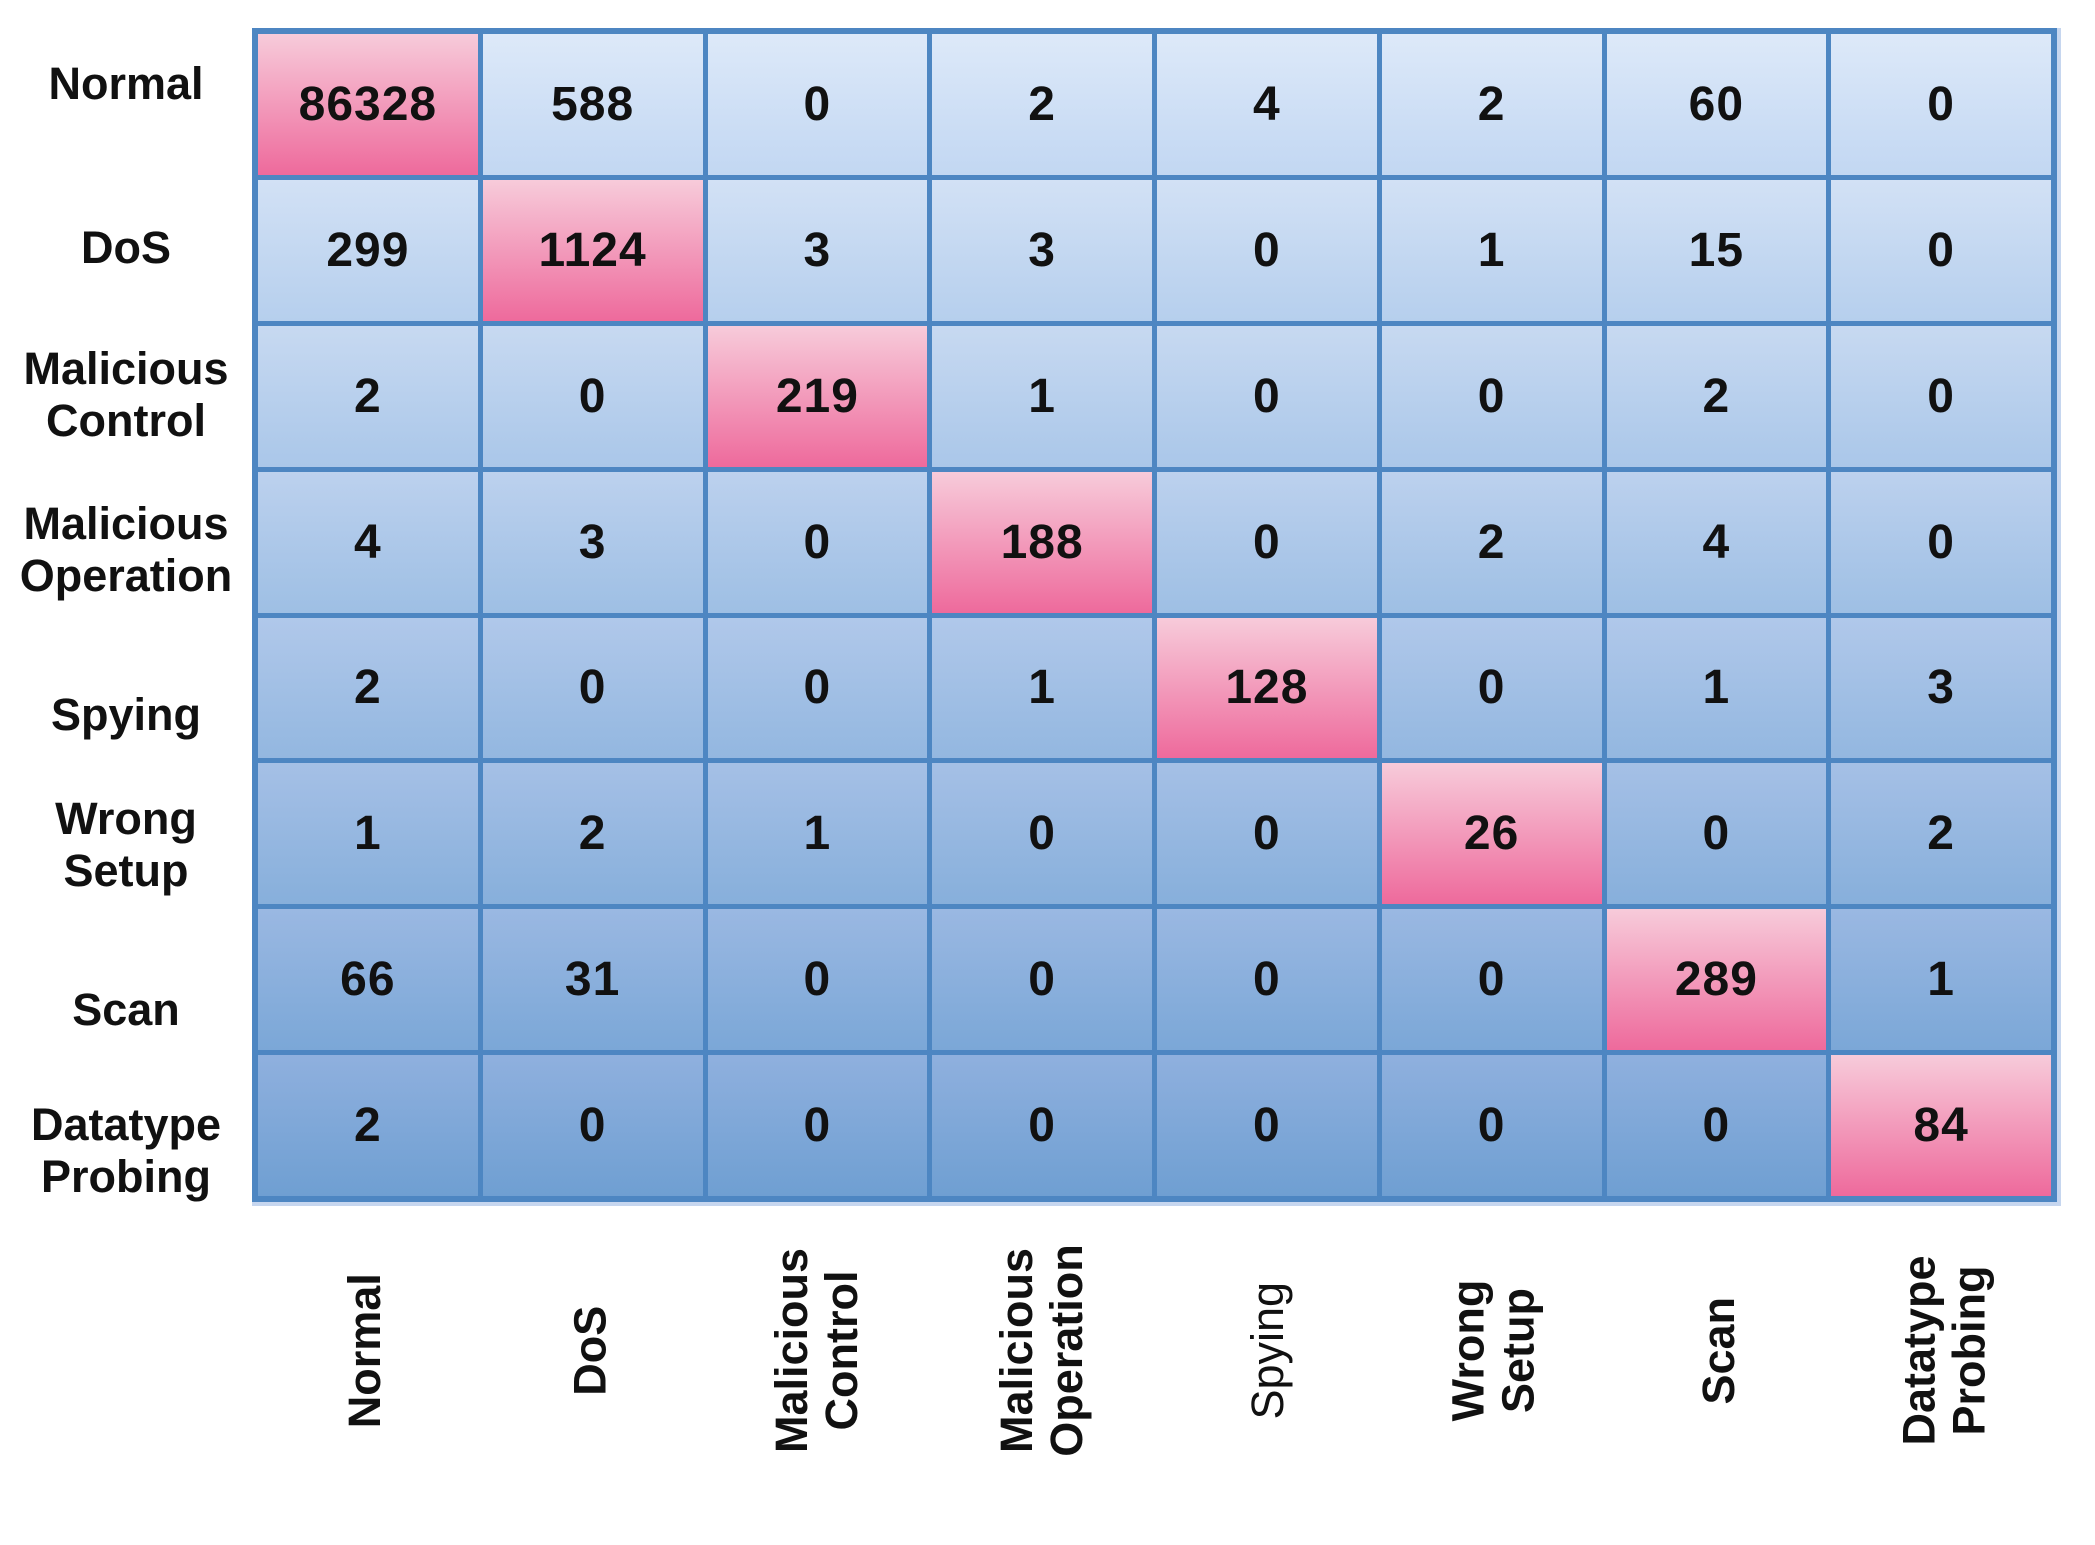  Describe the element at coordinates (1944, 1350) in the screenshot. I see `col-label: Datatype Probing` at that location.